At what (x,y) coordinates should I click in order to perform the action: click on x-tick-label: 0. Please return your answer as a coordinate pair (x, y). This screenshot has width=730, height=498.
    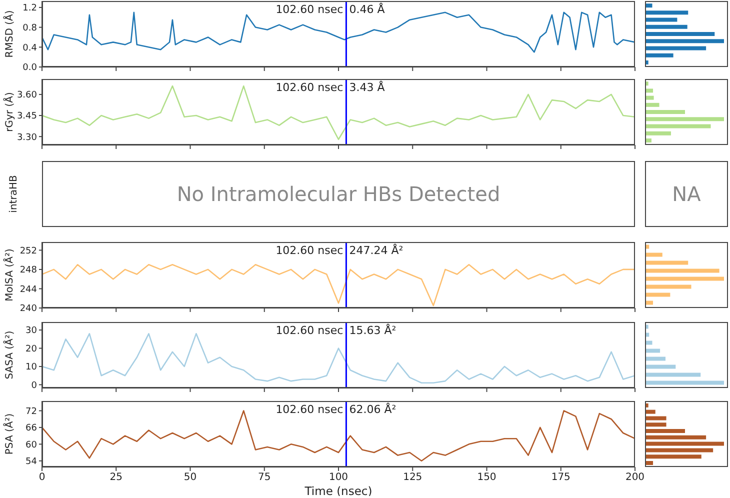
    Looking at the image, I should click on (42, 478).